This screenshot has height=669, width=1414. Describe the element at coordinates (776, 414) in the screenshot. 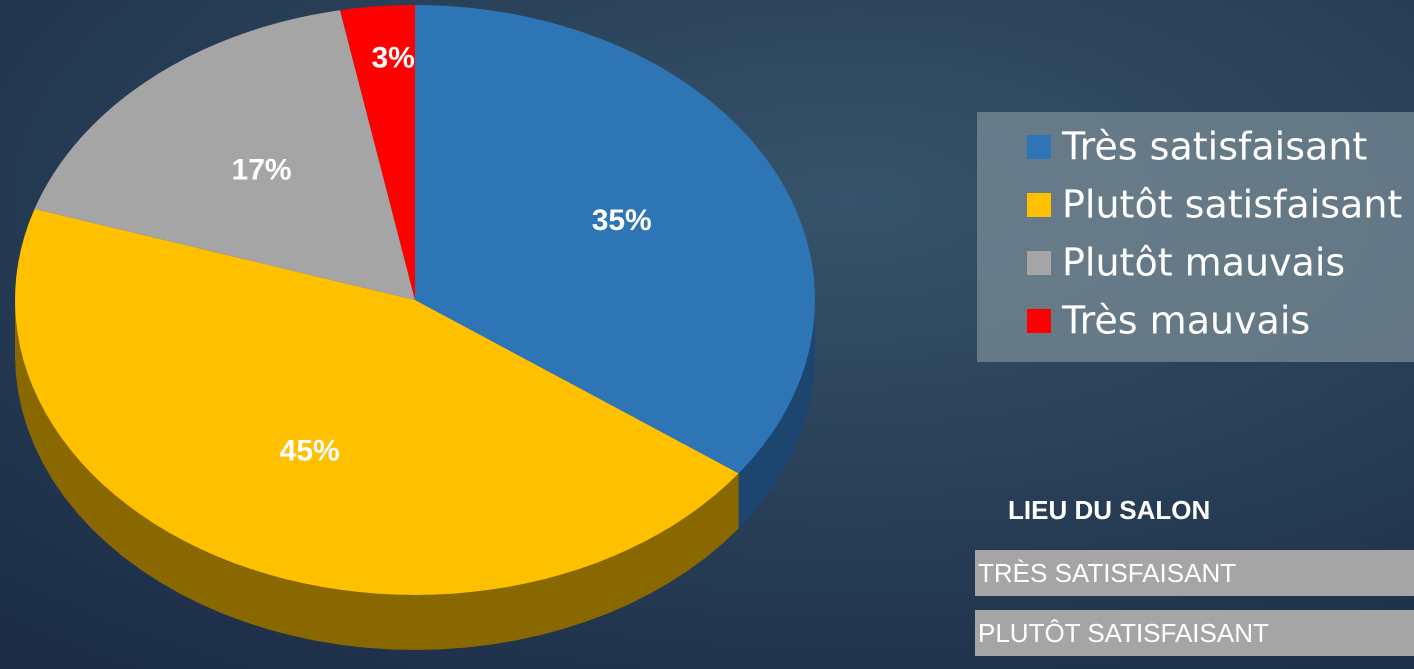

I see `pie-side` at that location.